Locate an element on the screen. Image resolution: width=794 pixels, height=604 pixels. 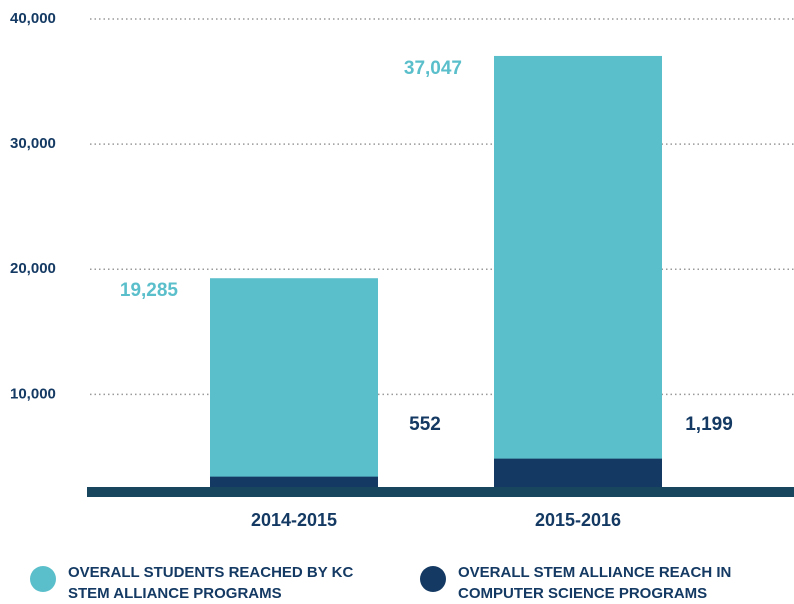
y-tick-label: 30,000 is located at coordinates (33, 143).